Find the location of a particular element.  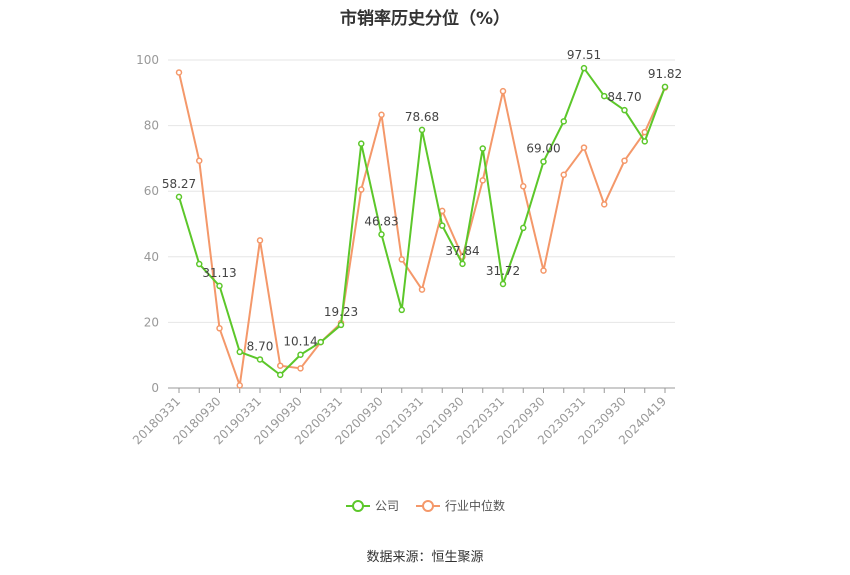

y-tick-label: 80 is located at coordinates (151, 126).